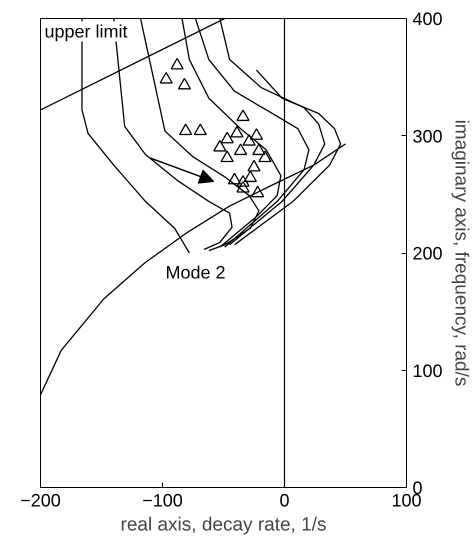 The width and height of the screenshot is (474, 538). I want to click on y-axis-title: imaginary axis, frequency, rad/s, so click(461, 253).